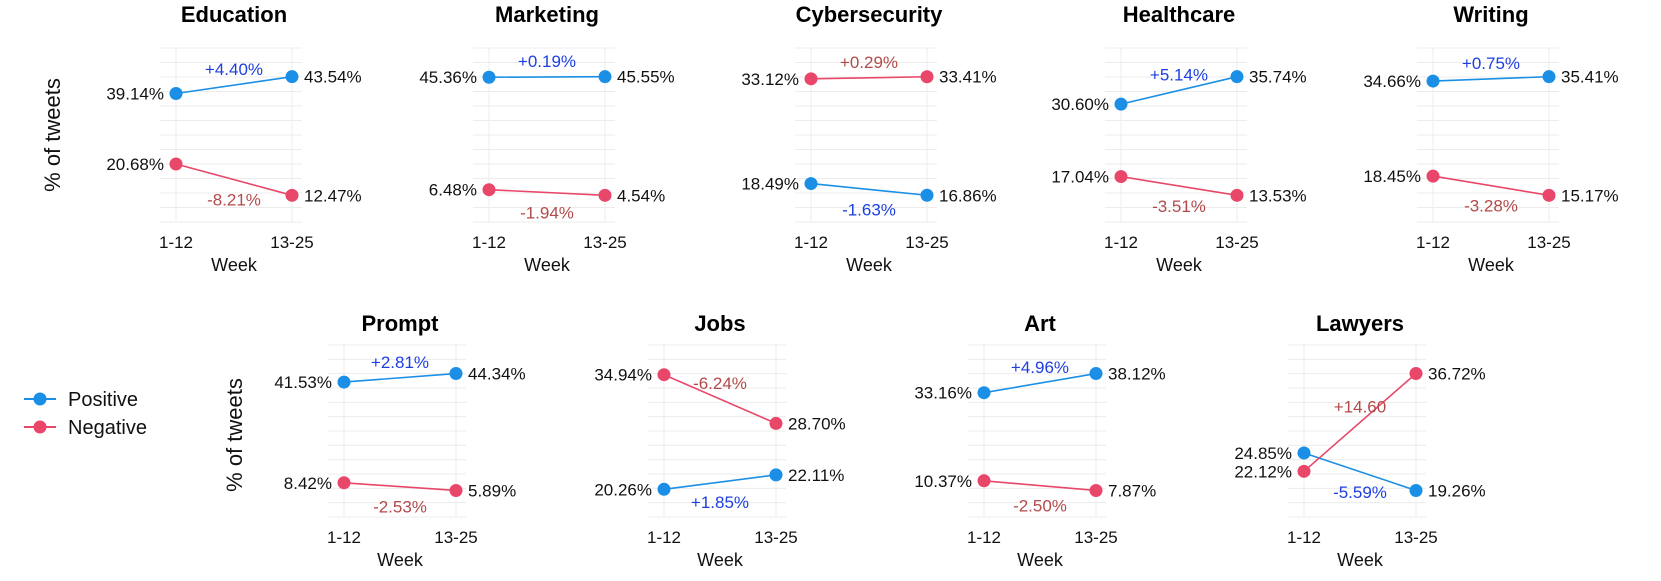 This screenshot has height=581, width=1661. Describe the element at coordinates (308, 483) in the screenshot. I see `data-label-negative-start: 8.42%` at that location.